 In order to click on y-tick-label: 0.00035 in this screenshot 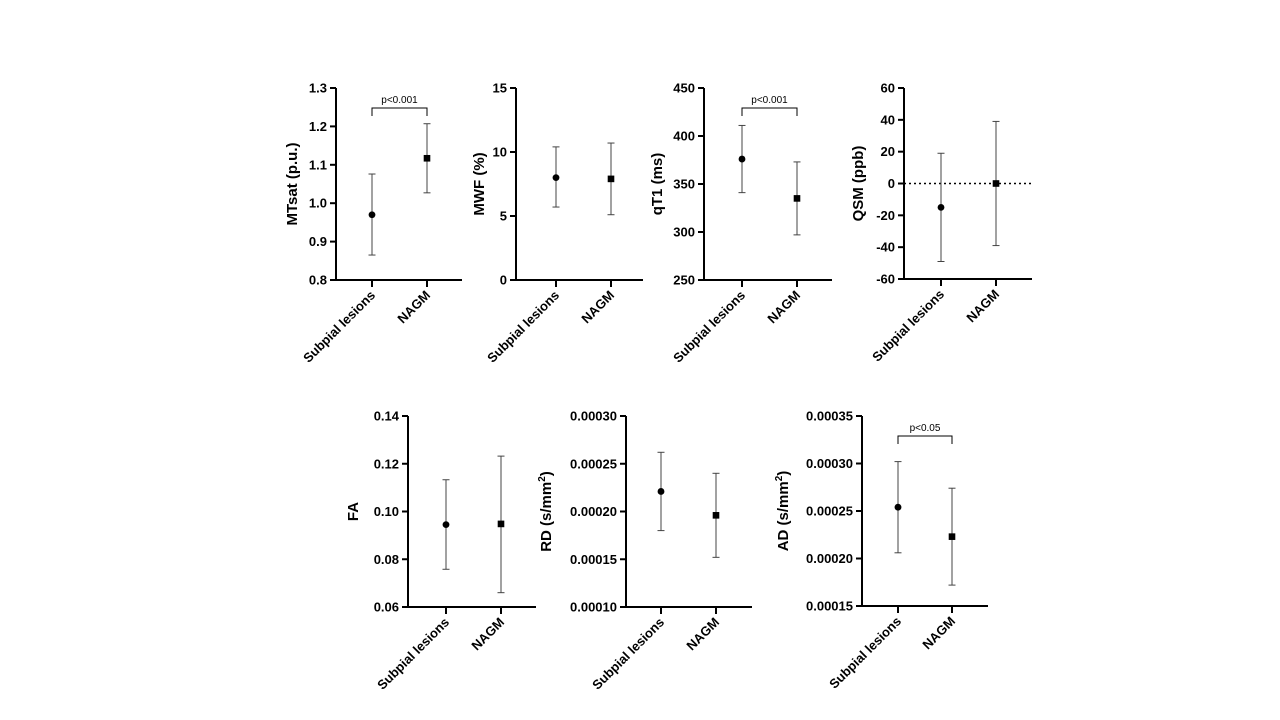, I will do `click(829, 416)`.